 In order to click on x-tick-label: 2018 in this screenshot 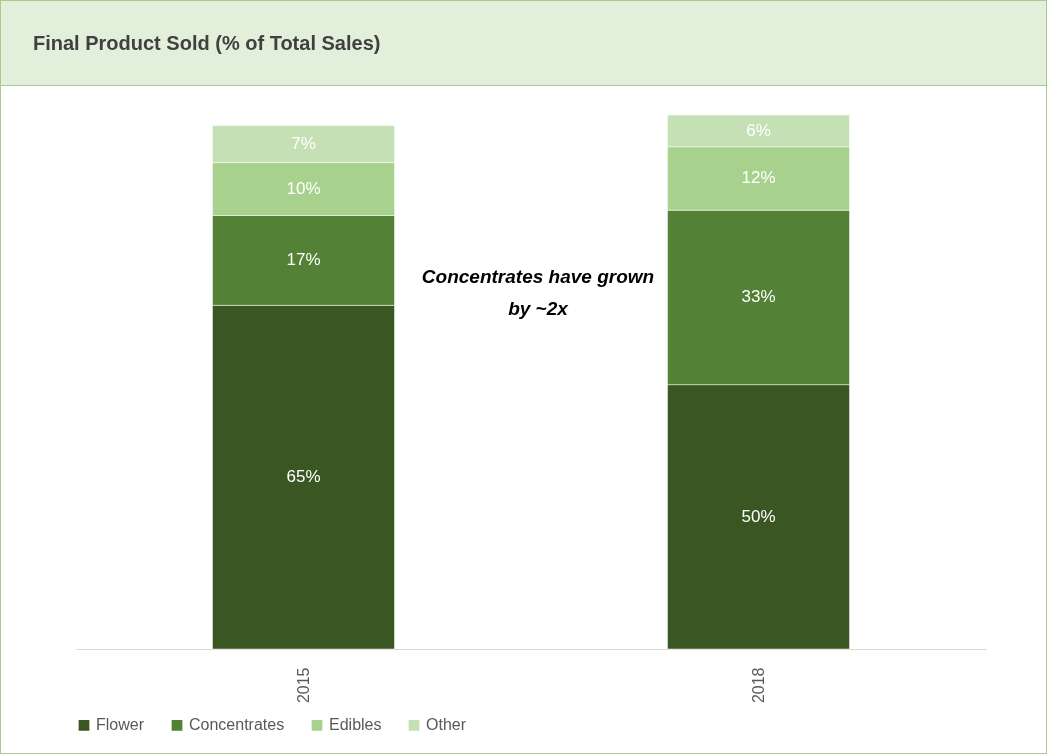, I will do `click(758, 685)`.